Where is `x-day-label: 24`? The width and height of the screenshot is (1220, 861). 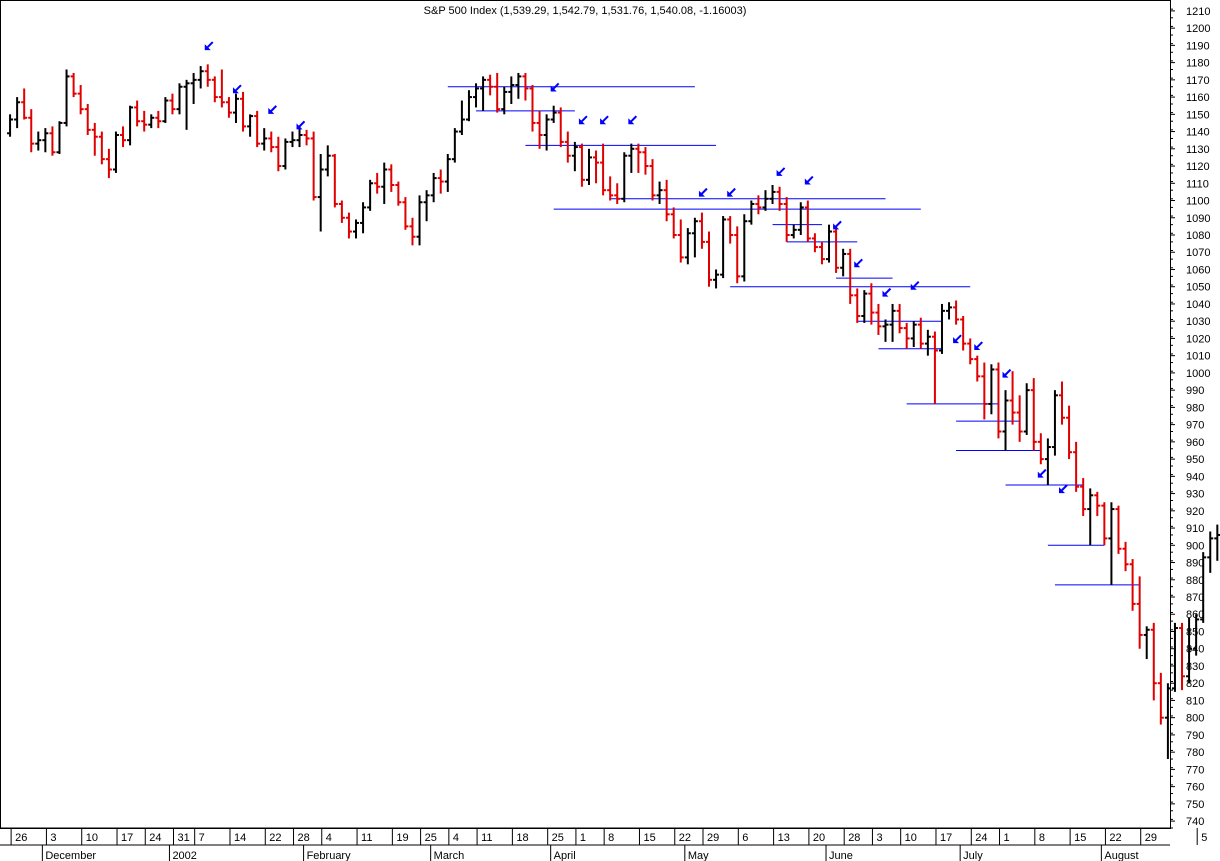 x-day-label: 24 is located at coordinates (981, 838).